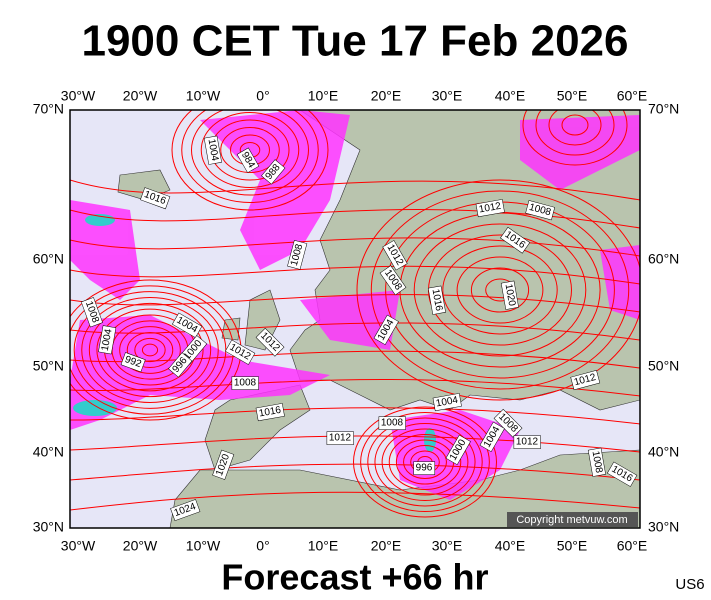 The image size is (711, 600). What do you see at coordinates (663, 259) in the screenshot?
I see `latitude-label: 60°N` at bounding box center [663, 259].